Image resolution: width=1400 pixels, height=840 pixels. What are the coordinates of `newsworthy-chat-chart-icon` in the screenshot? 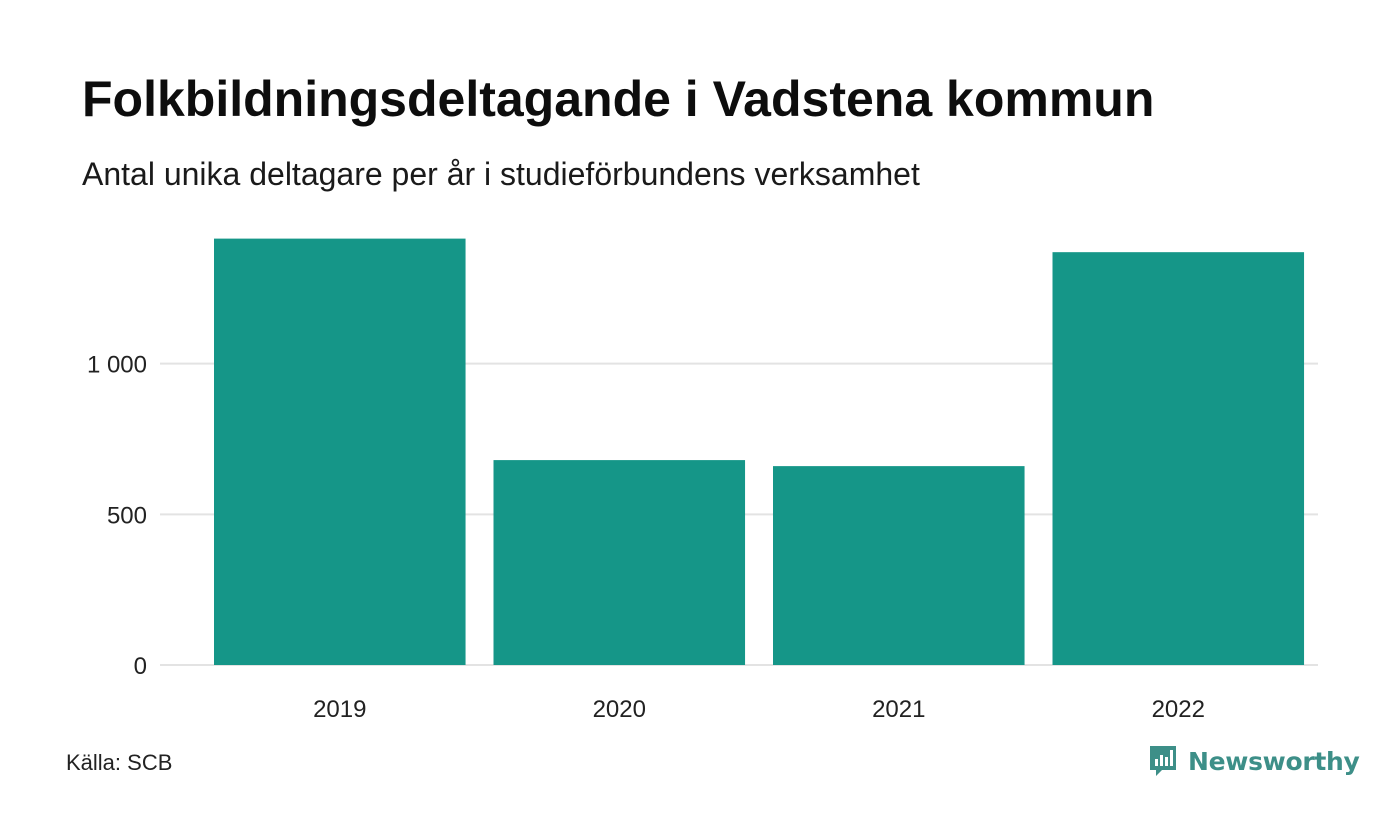 It's located at (1163, 761).